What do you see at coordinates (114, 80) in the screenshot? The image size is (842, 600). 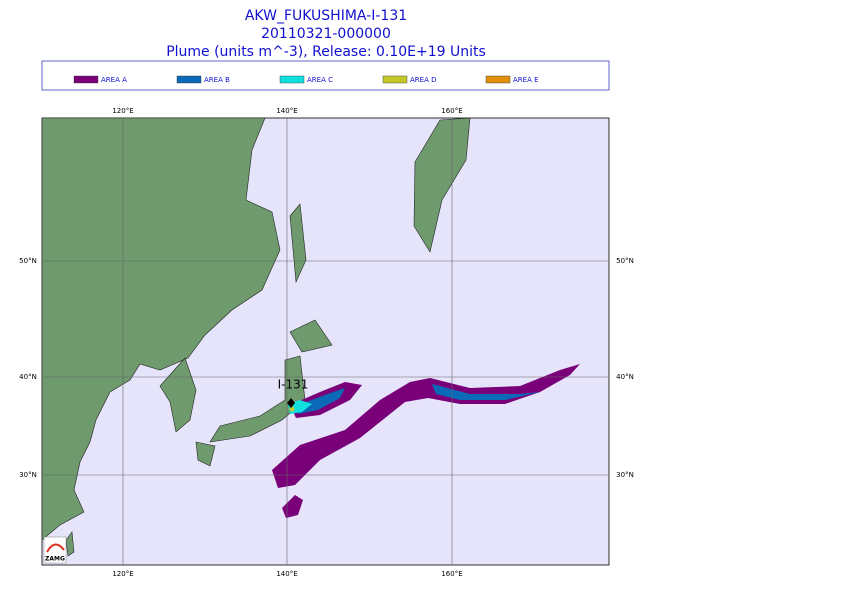 I see `legend-label: AREA A` at bounding box center [114, 80].